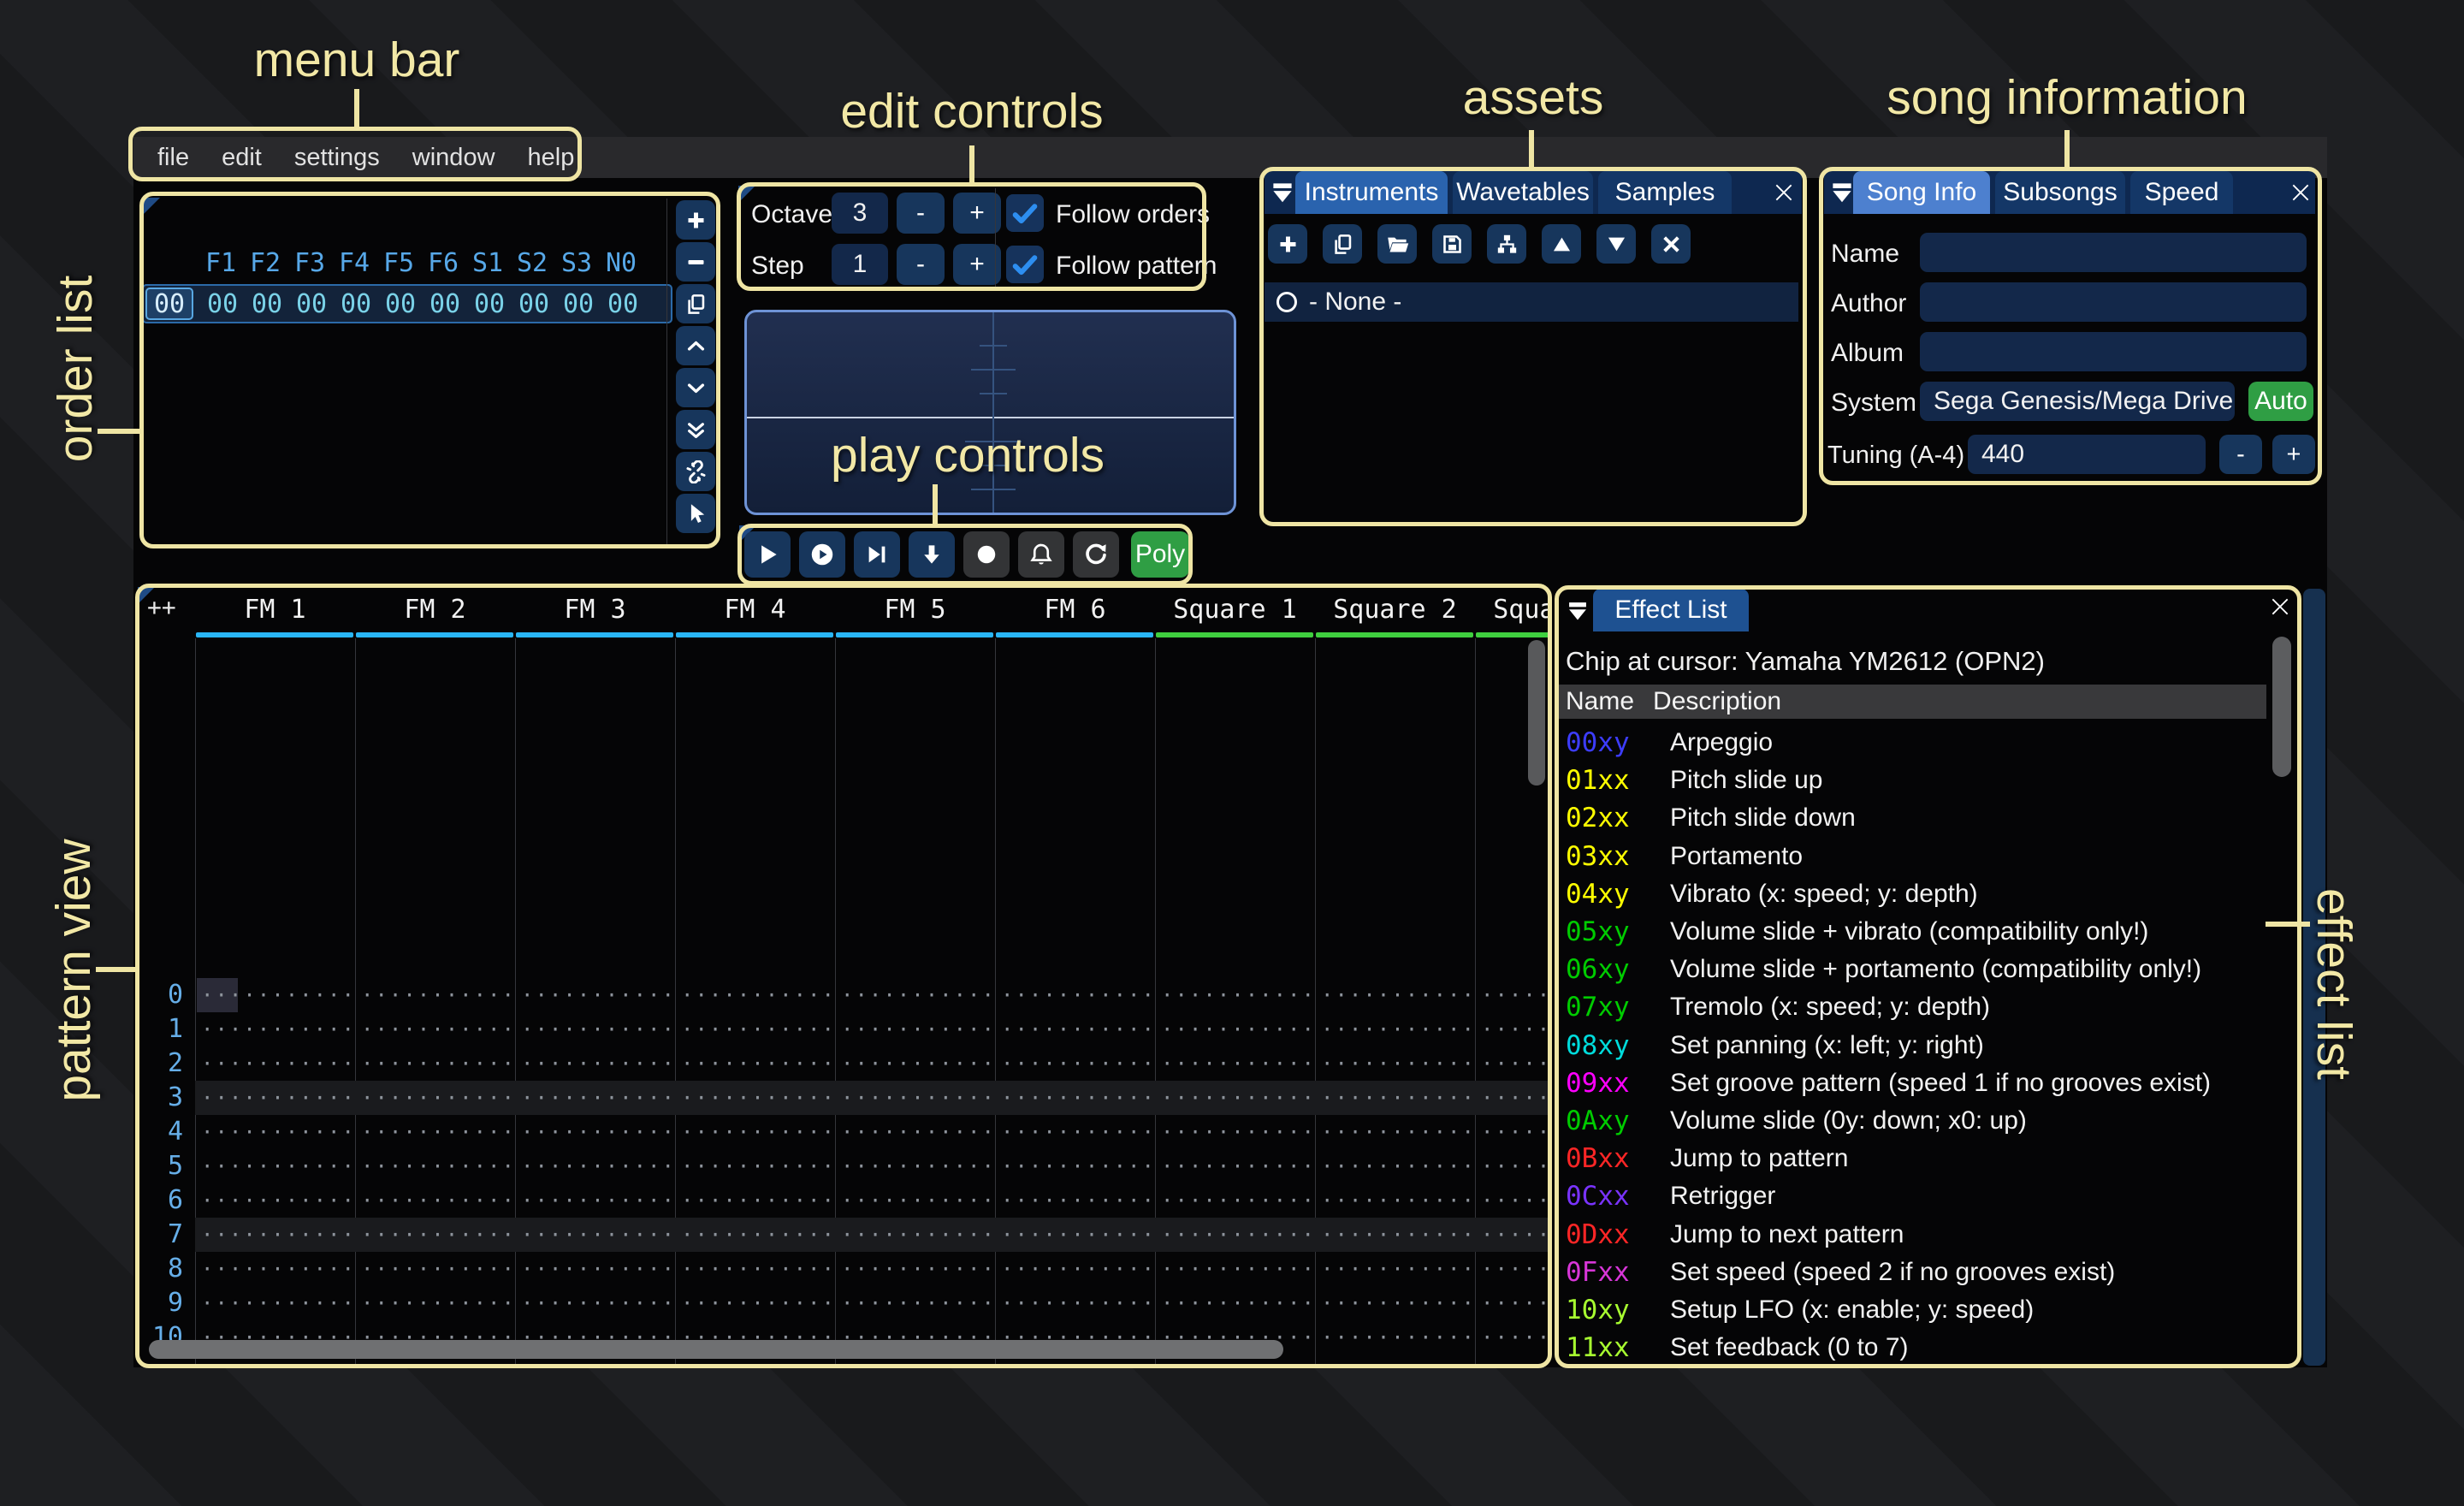 Image resolution: width=2464 pixels, height=1506 pixels. I want to click on assets-tab: Wavetables, so click(1523, 193).